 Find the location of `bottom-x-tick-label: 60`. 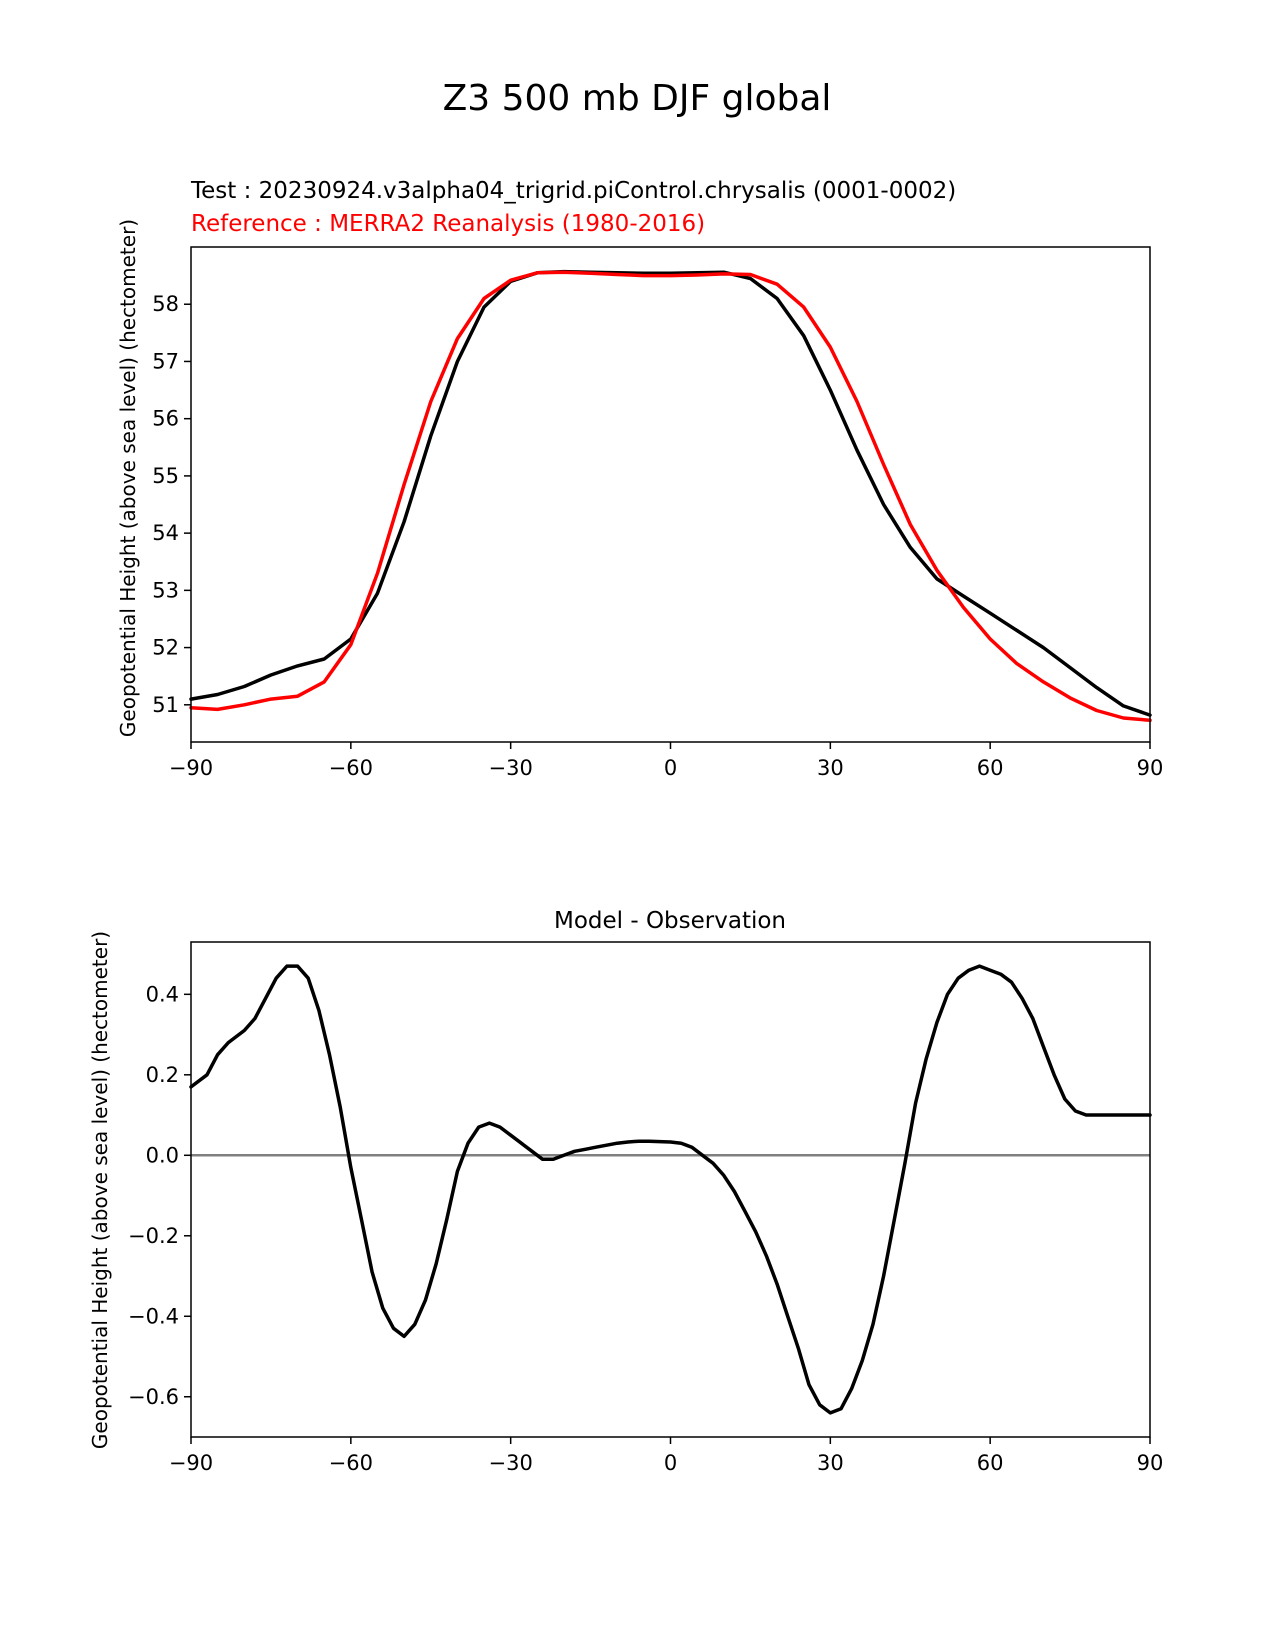

bottom-x-tick-label: 60 is located at coordinates (990, 1463).